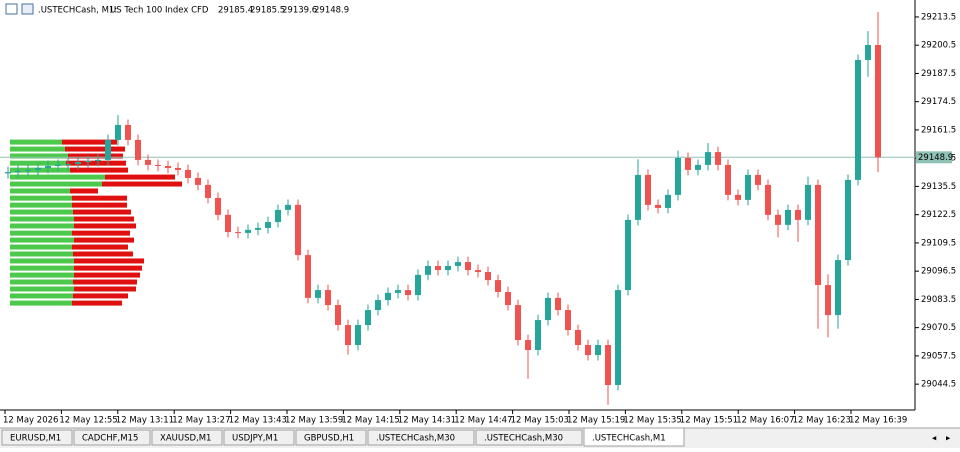 Image resolution: width=960 pixels, height=452 pixels. I want to click on x-tick-label: 12 May 15:35, so click(652, 421).